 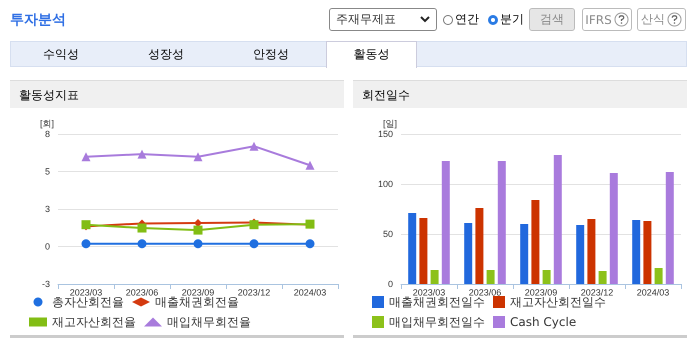 What do you see at coordinates (387, 234) in the screenshot?
I see `y-tick-label: 50` at bounding box center [387, 234].